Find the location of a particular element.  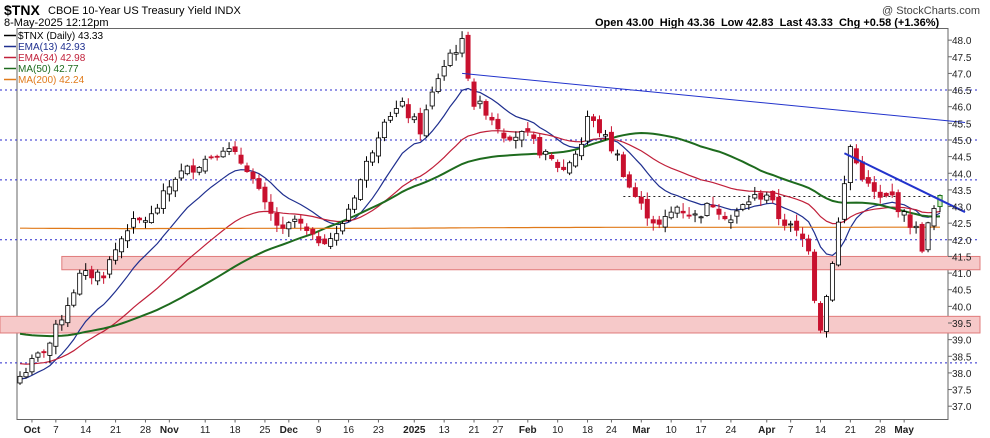

watermark: @ StockCharts.com is located at coordinates (931, 11).